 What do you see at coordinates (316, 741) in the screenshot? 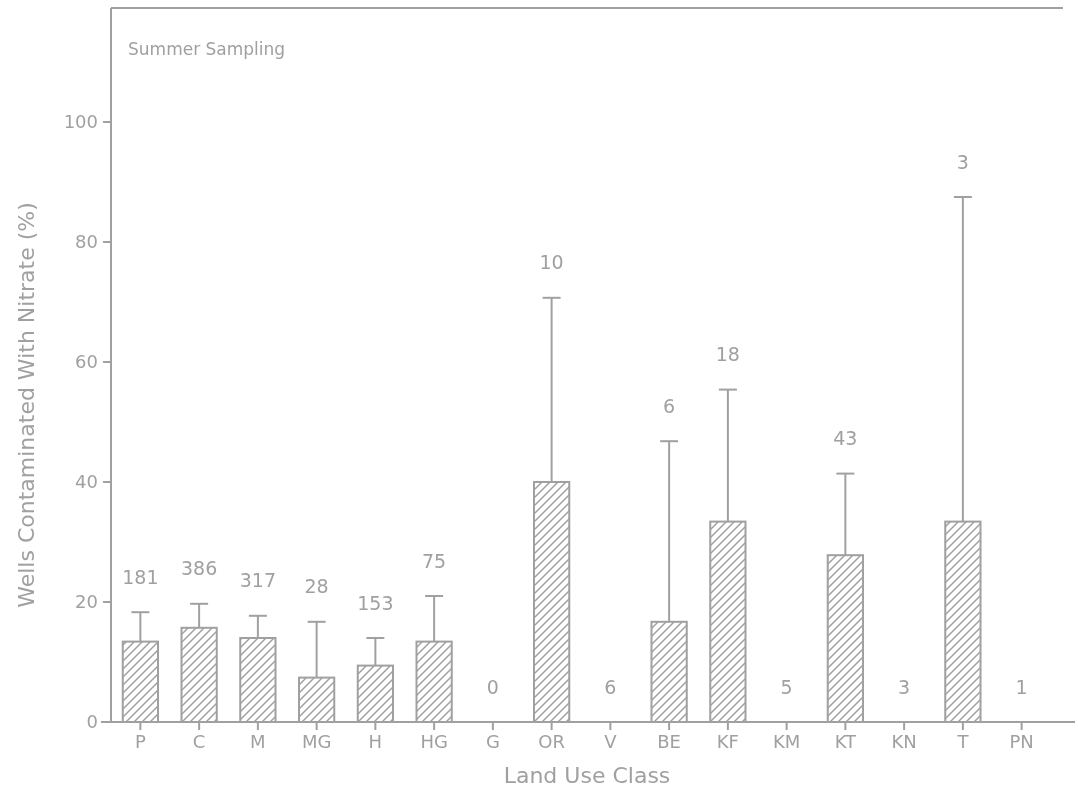
I see `x-tick-label: MG` at bounding box center [316, 741].